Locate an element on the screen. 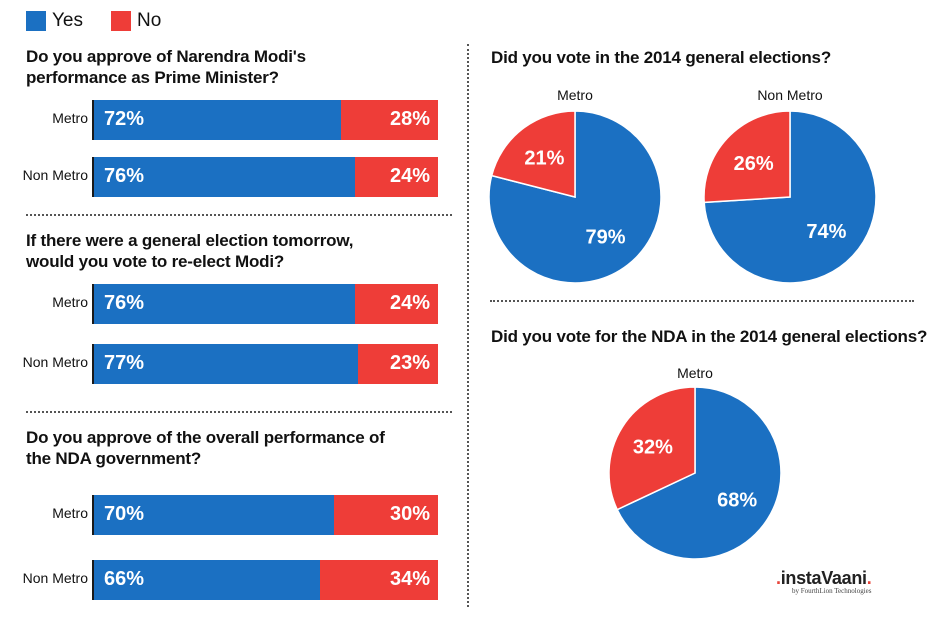 Image resolution: width=932 pixels, height=621 pixels. bar-segment-yes: 77% is located at coordinates (225, 364).